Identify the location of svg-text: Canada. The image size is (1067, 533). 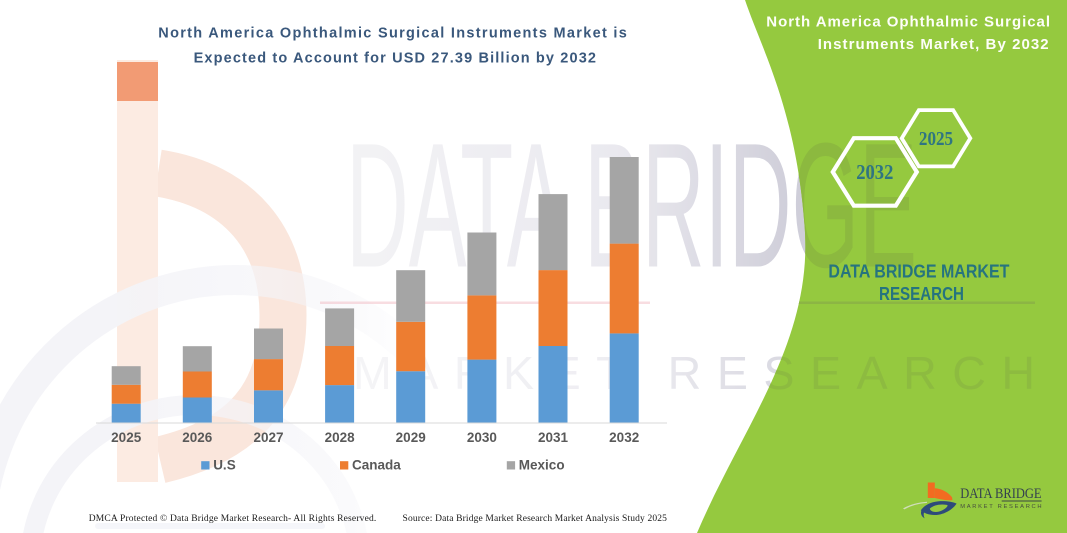
(376, 465).